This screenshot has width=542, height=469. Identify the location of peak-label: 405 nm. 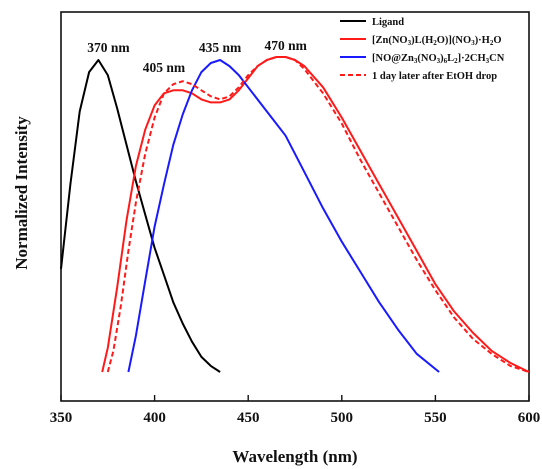
(164, 67).